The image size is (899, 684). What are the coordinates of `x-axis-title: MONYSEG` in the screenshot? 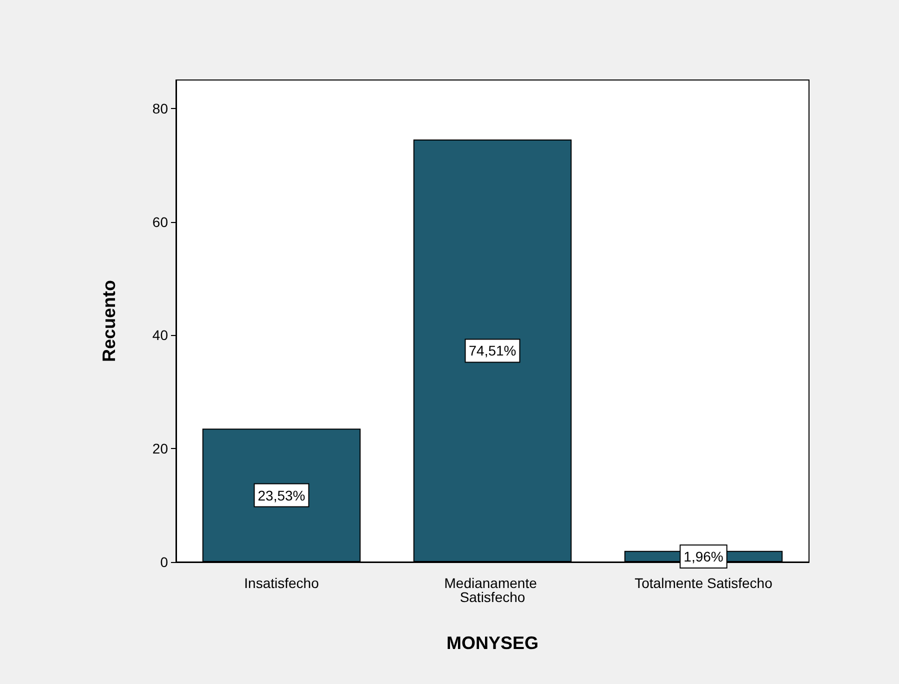 It's located at (492, 643).